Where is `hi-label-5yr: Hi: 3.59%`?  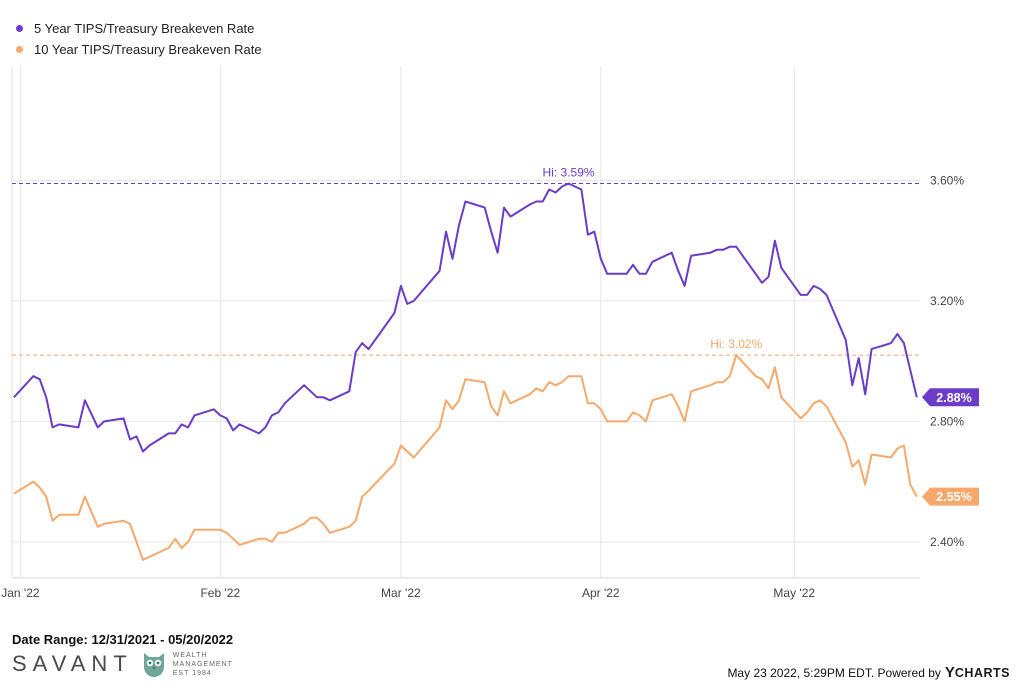
hi-label-5yr: Hi: 3.59% is located at coordinates (569, 172).